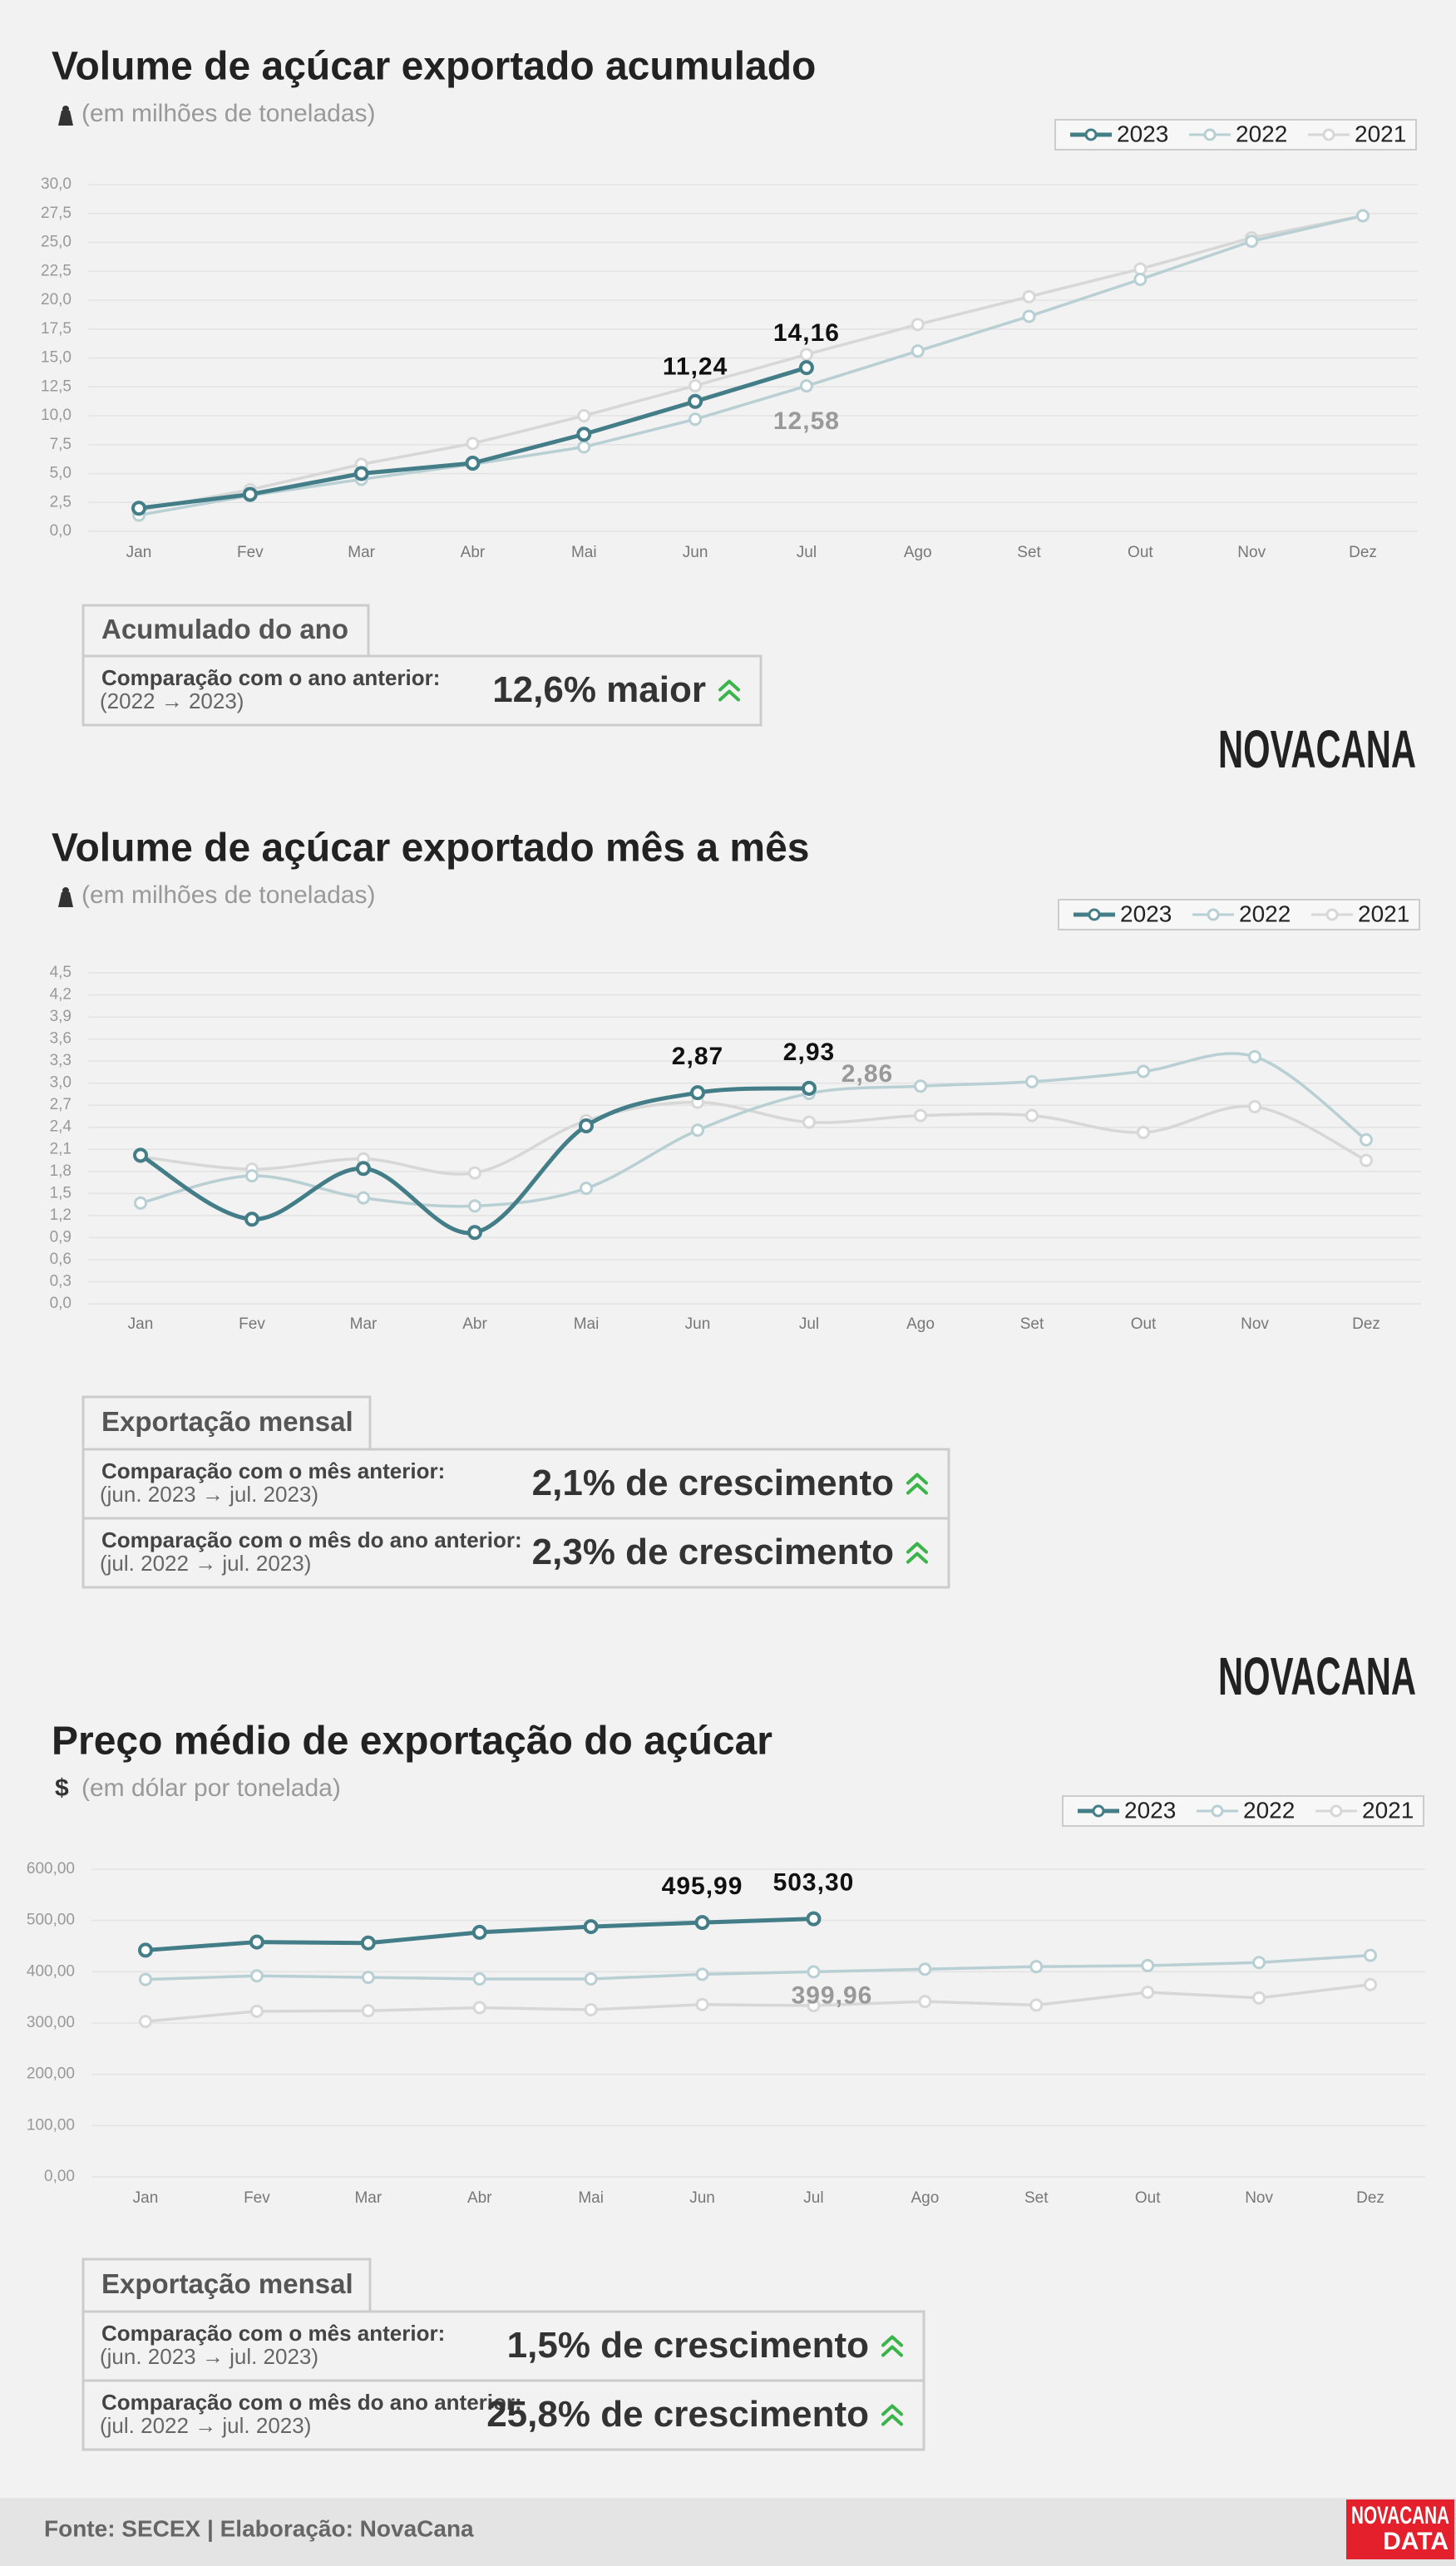 The height and width of the screenshot is (2566, 1456). Describe the element at coordinates (51, 1921) in the screenshot. I see `y-tick-label: 500,00` at that location.